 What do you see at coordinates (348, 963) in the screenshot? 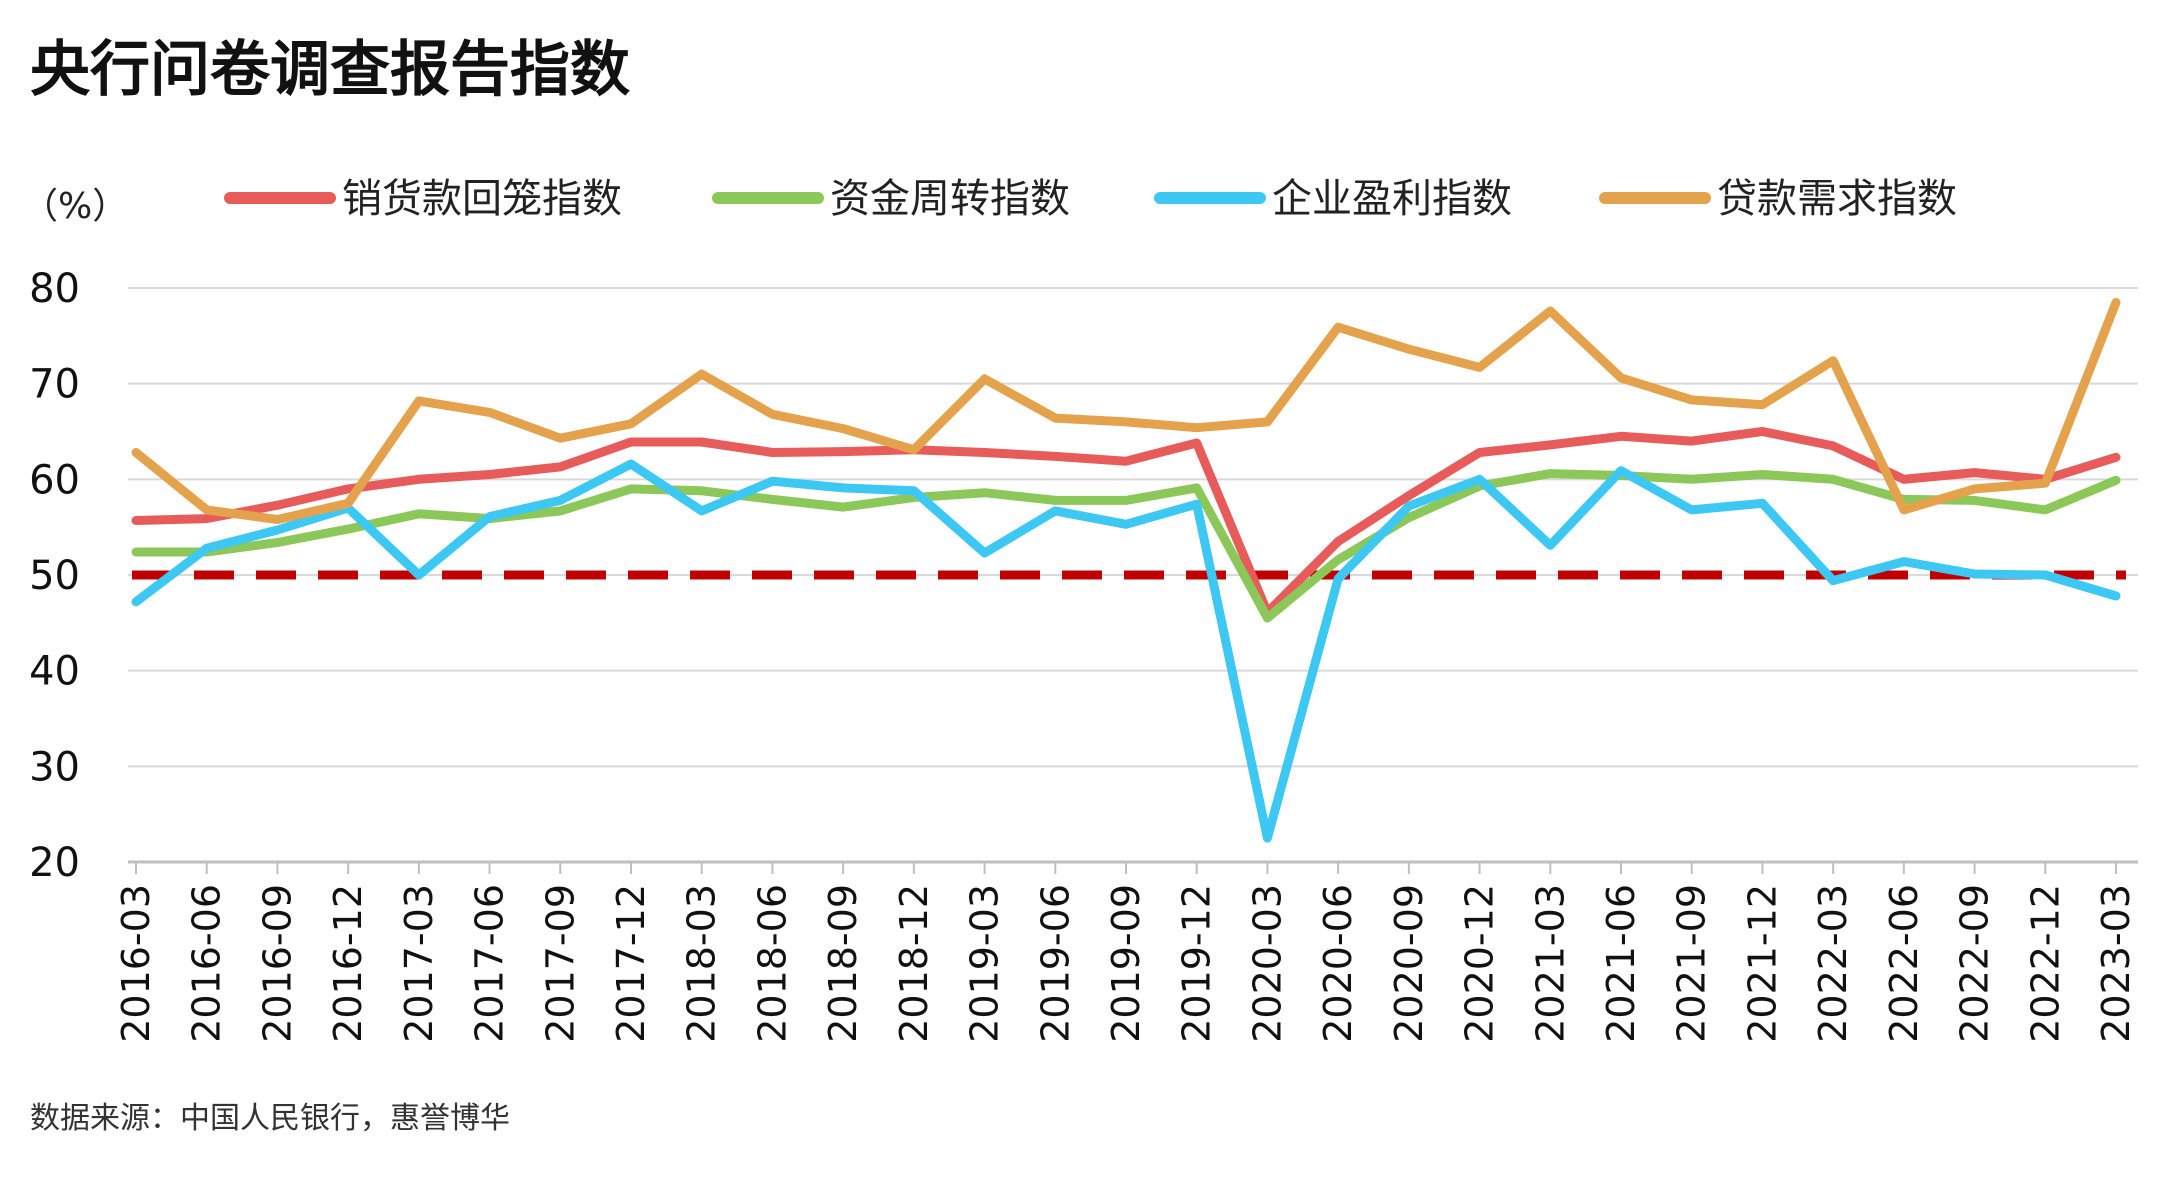
I see `x-tick-label: 2016-12` at bounding box center [348, 963].